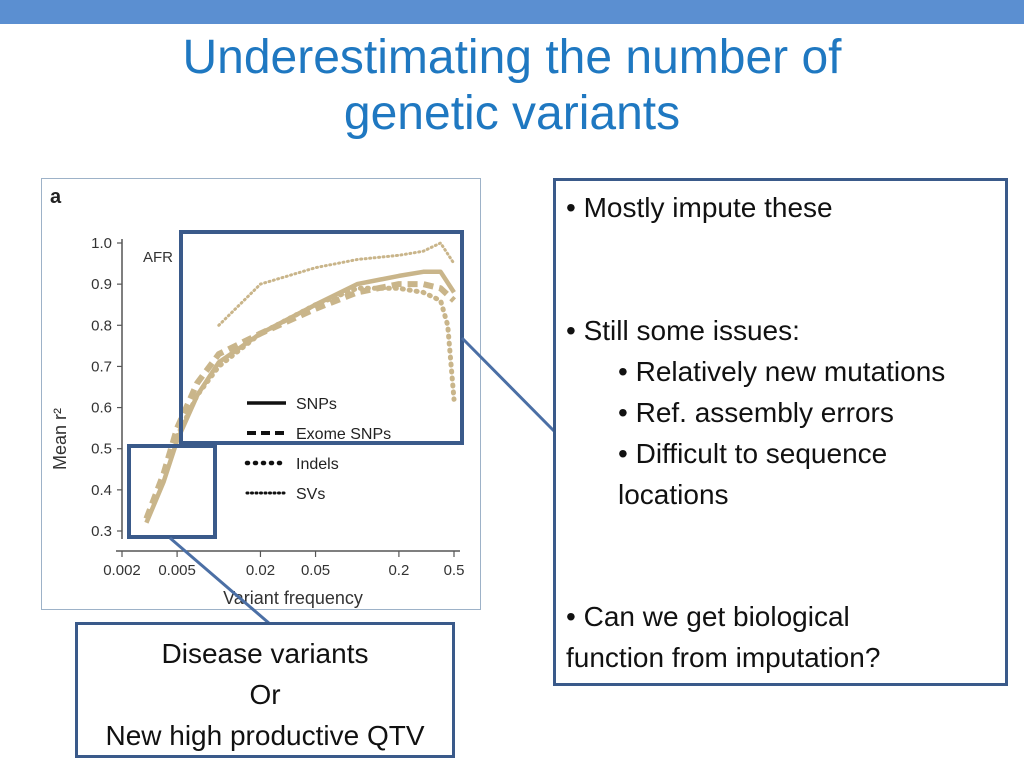 The width and height of the screenshot is (1024, 768). What do you see at coordinates (220, 581) in the screenshot?
I see `connector-to-bottom-box` at bounding box center [220, 581].